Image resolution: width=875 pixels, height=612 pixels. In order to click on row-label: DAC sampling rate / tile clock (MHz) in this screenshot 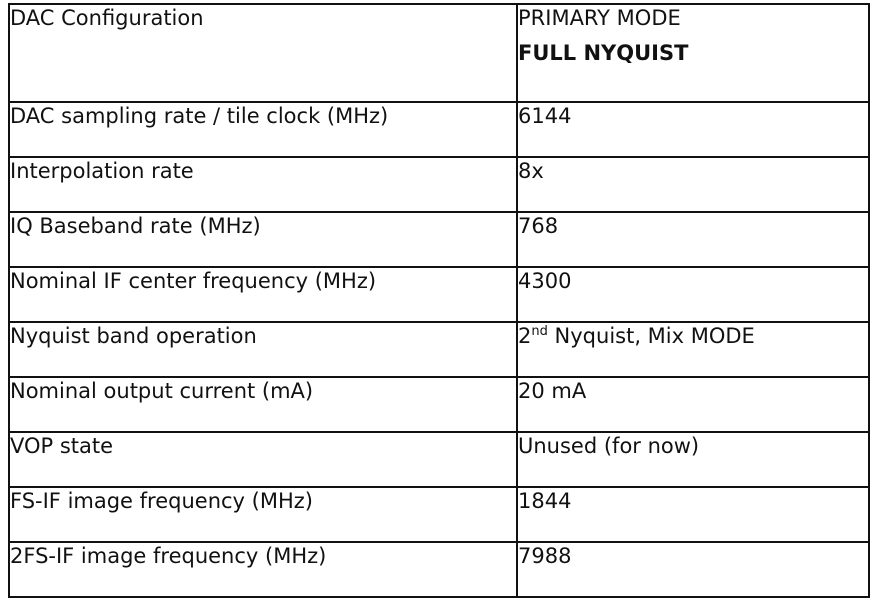, I will do `click(263, 129)`.